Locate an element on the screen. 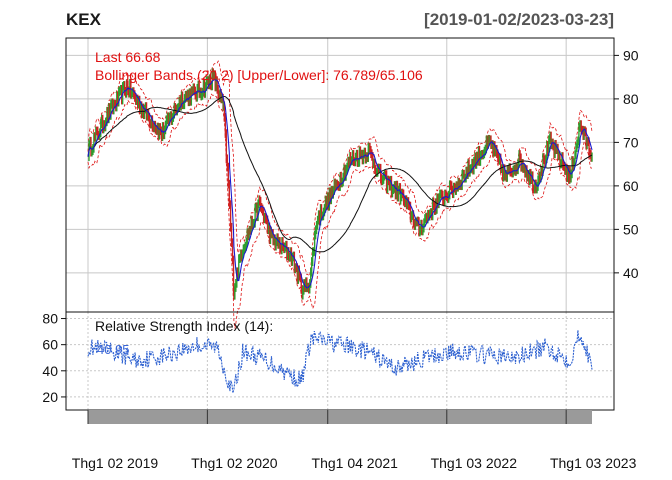  x-tick-label: Thg1 03 2022 is located at coordinates (474, 463).